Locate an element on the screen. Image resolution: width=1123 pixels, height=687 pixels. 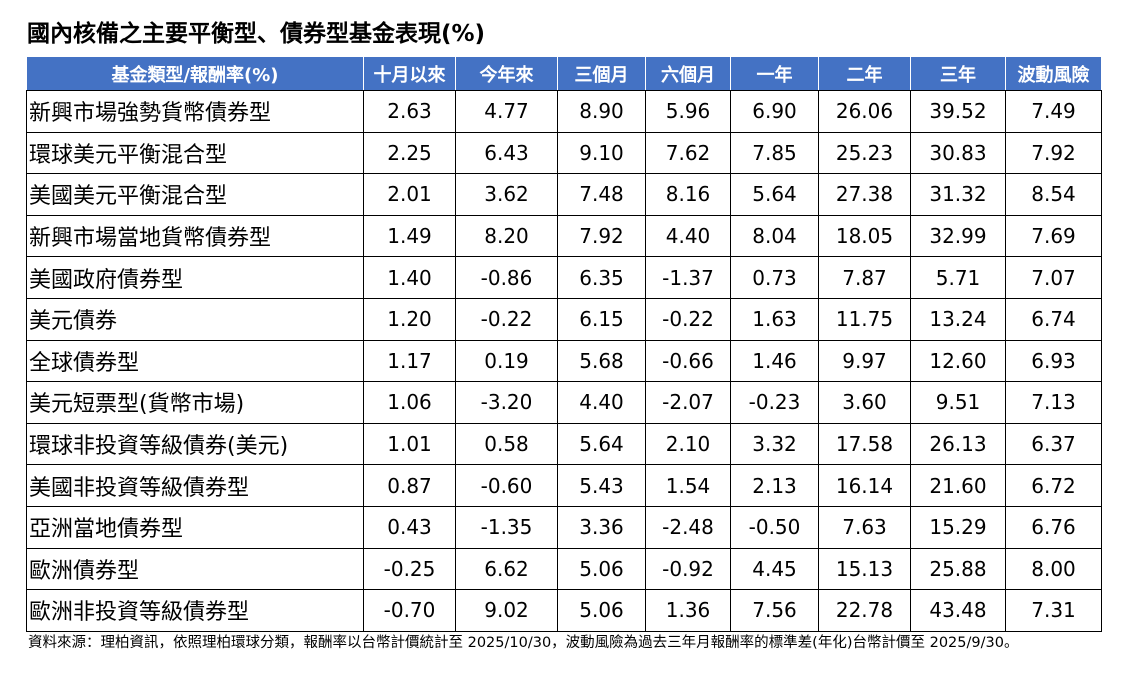
value-cell: 26.13 is located at coordinates (958, 444).